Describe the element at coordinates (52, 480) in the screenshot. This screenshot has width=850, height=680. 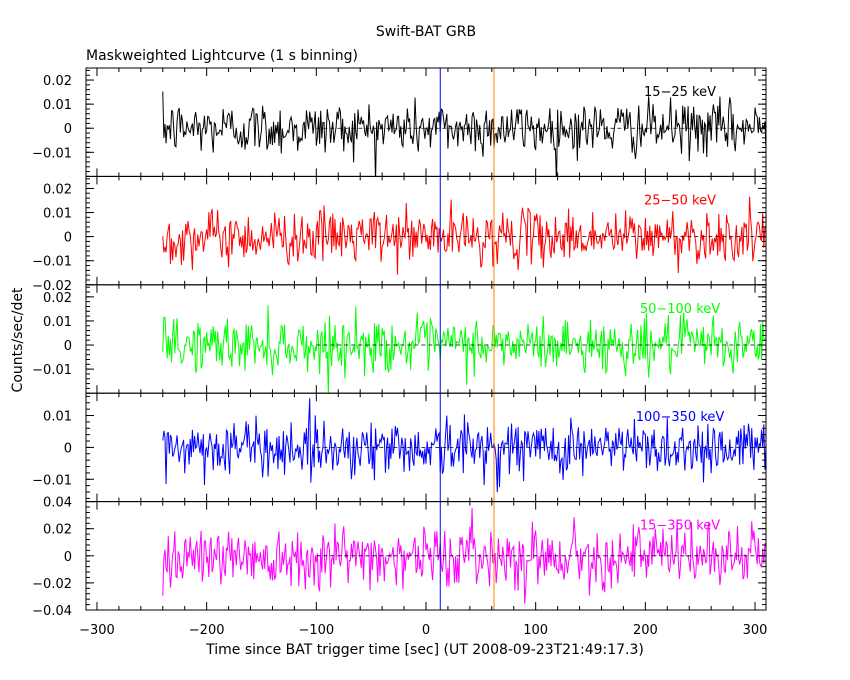
I see `y-tick-label-3-2: −0.01` at that location.